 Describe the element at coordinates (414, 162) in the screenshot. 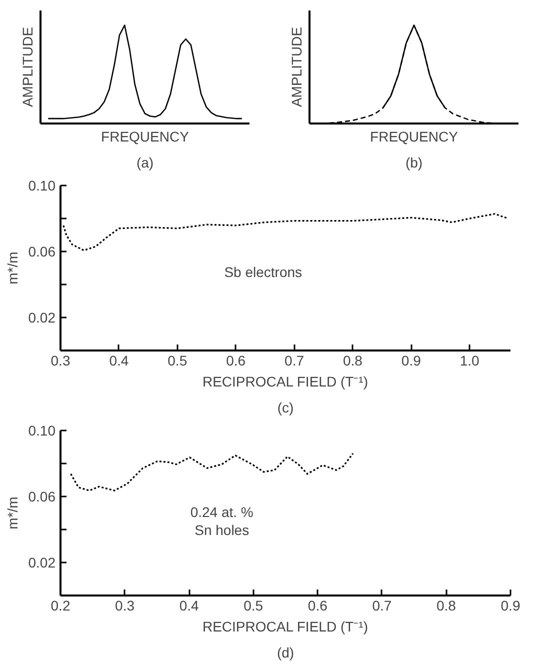

I see `text: (b)` at that location.